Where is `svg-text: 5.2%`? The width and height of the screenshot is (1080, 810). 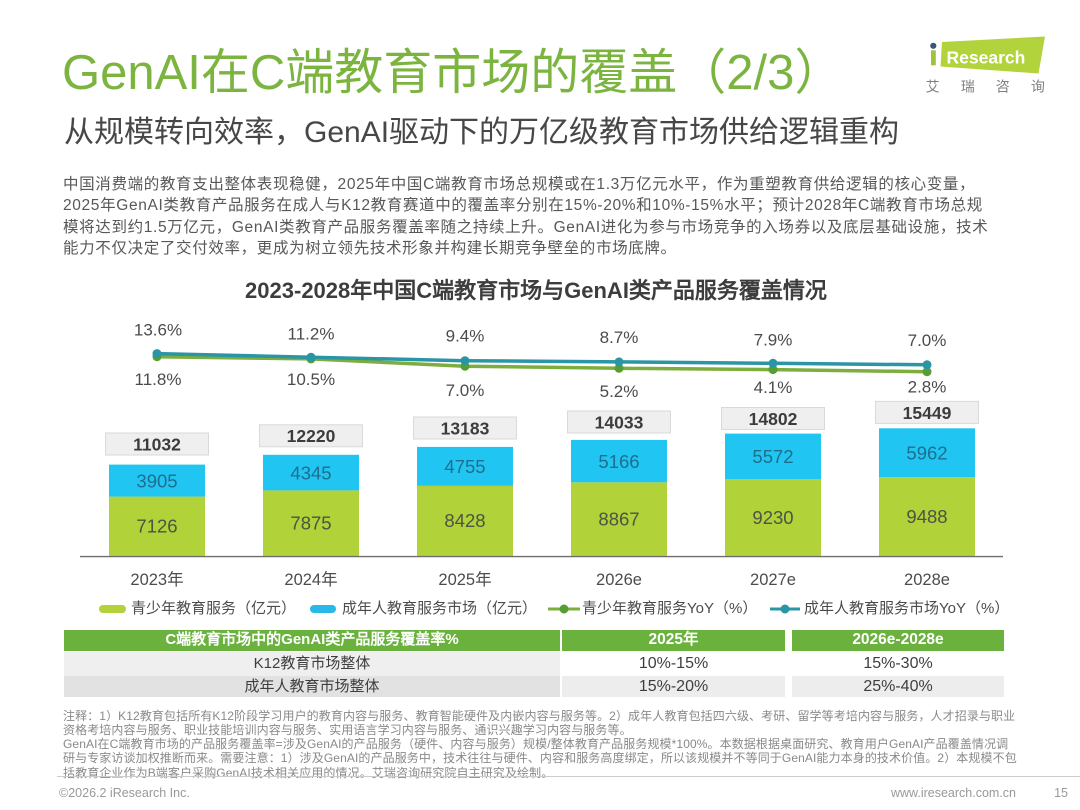
svg-text: 5.2% is located at coordinates (619, 391).